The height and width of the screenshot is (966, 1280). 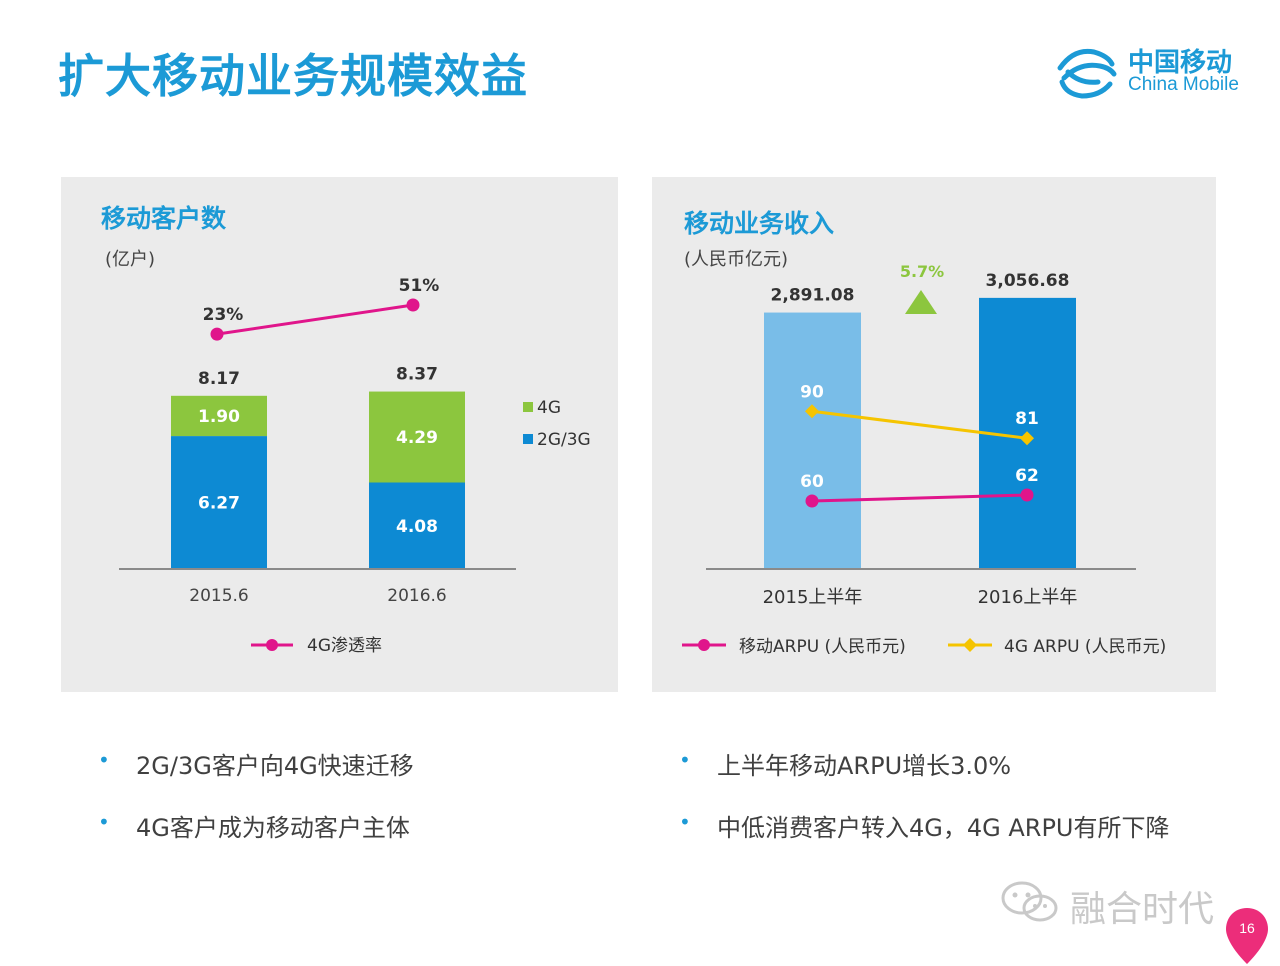 I want to click on bullet-item: • 4G客户成为移动客户主体, so click(x=254, y=825).